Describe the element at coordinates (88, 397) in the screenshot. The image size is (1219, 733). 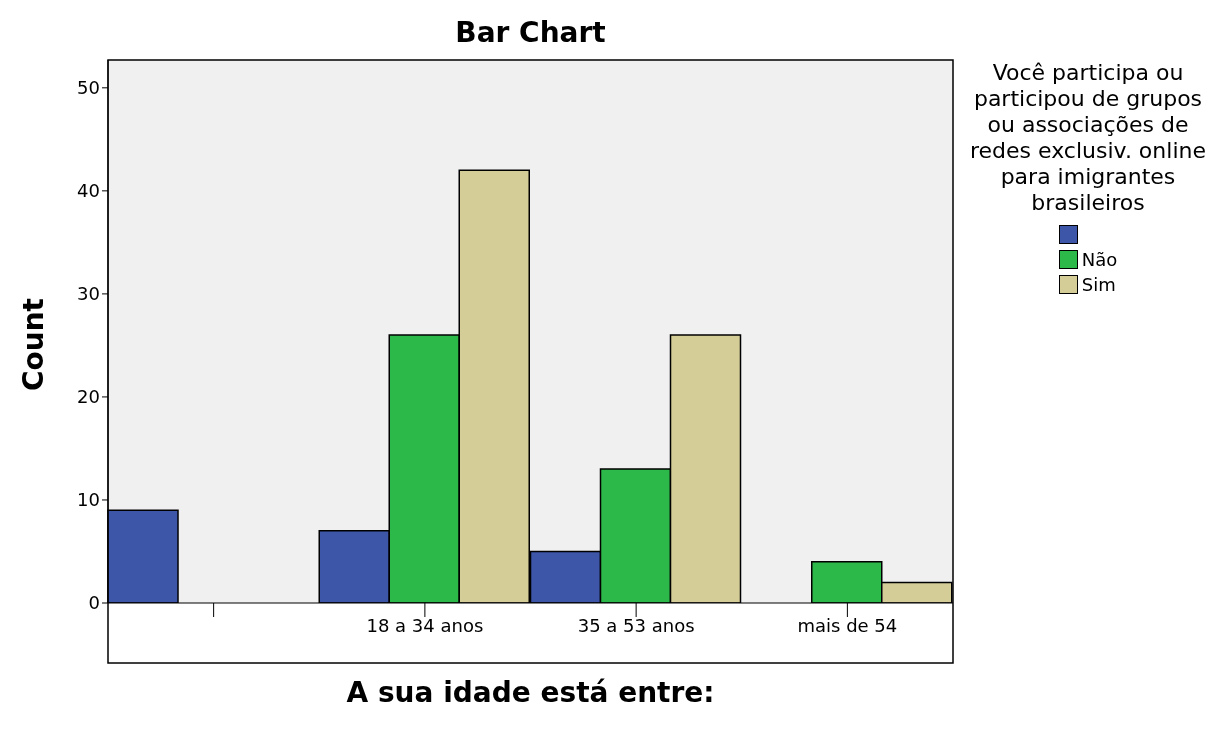
I see `y-tick-label: 20` at that location.